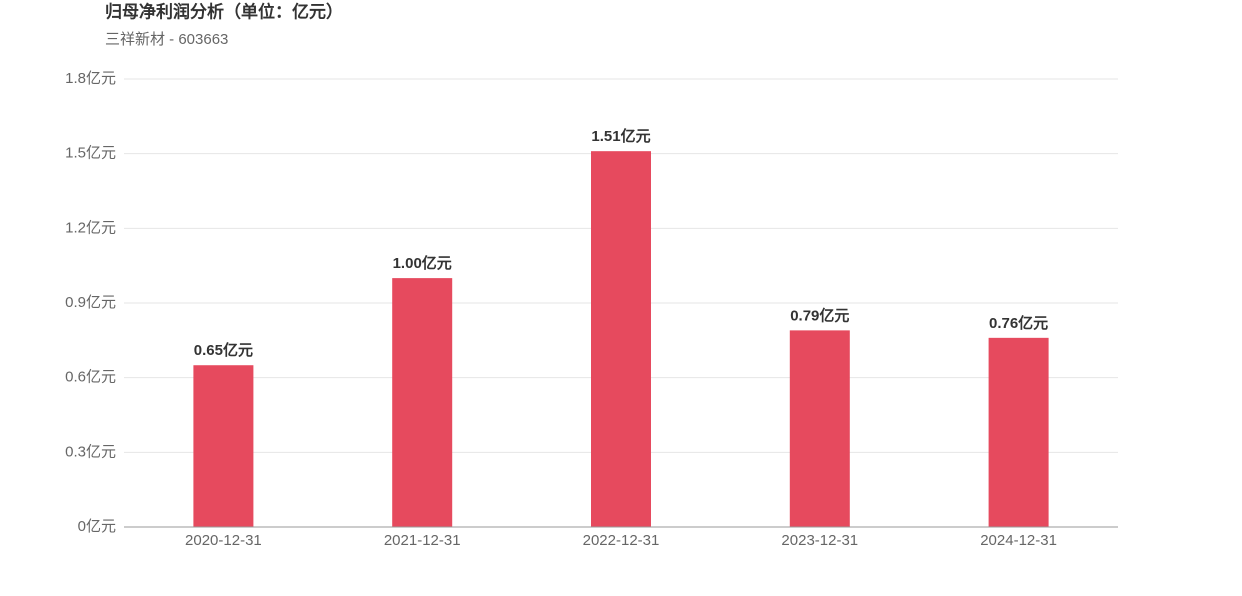  I want to click on y-tick-label: 0.6亿元, so click(90, 377).